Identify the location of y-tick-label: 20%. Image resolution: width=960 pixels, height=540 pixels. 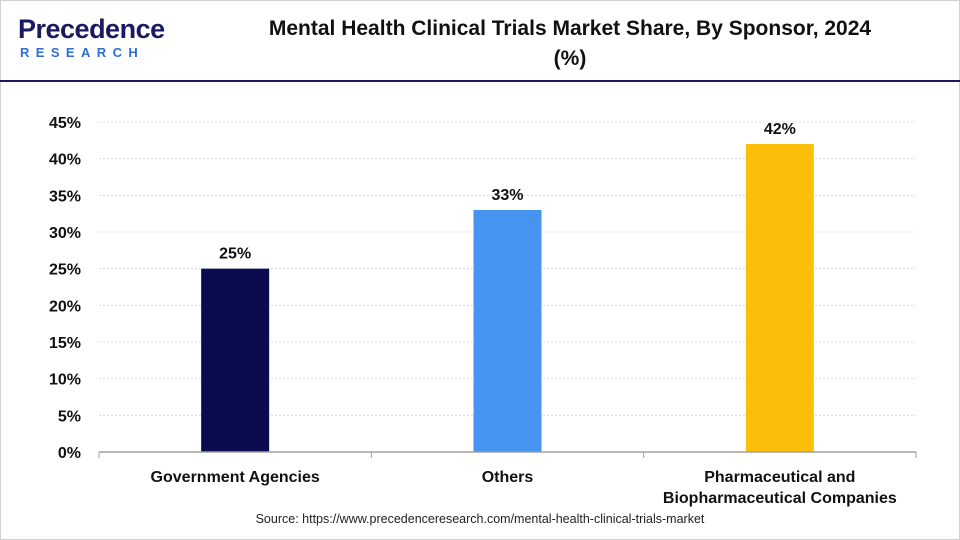
(65, 306).